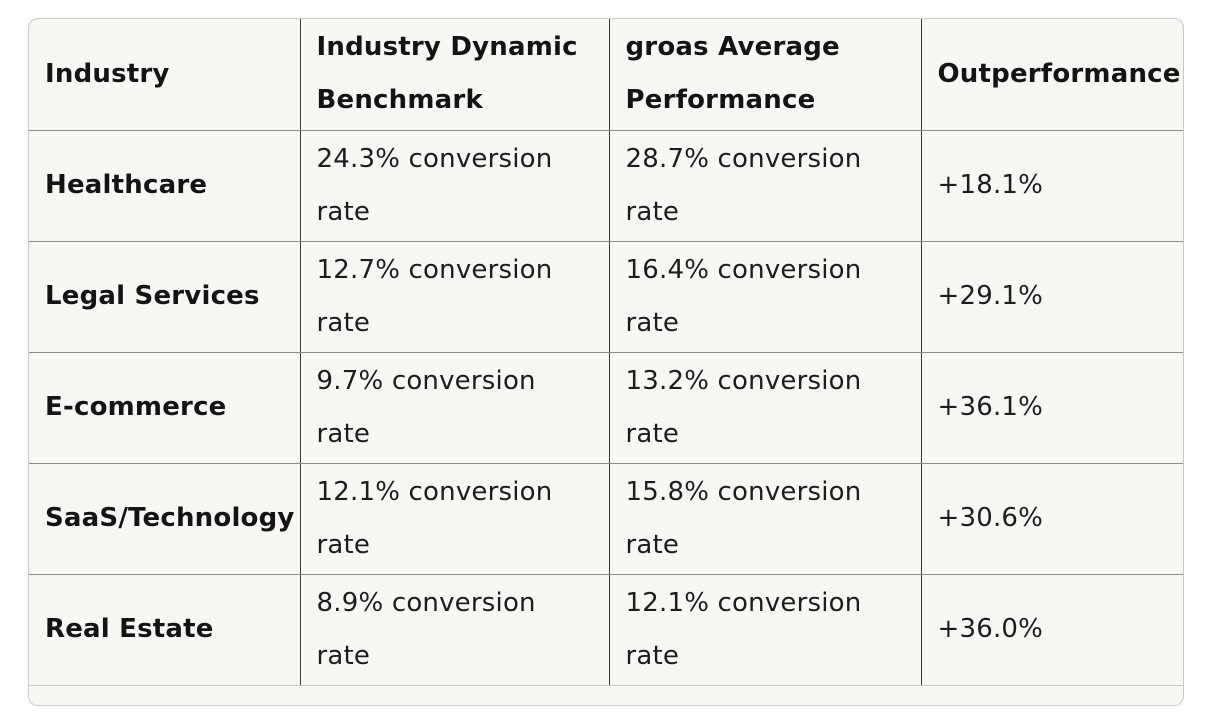 The width and height of the screenshot is (1216, 726). Describe the element at coordinates (455, 297) in the screenshot. I see `benchmark-cell: 12.7% conversion rate` at that location.